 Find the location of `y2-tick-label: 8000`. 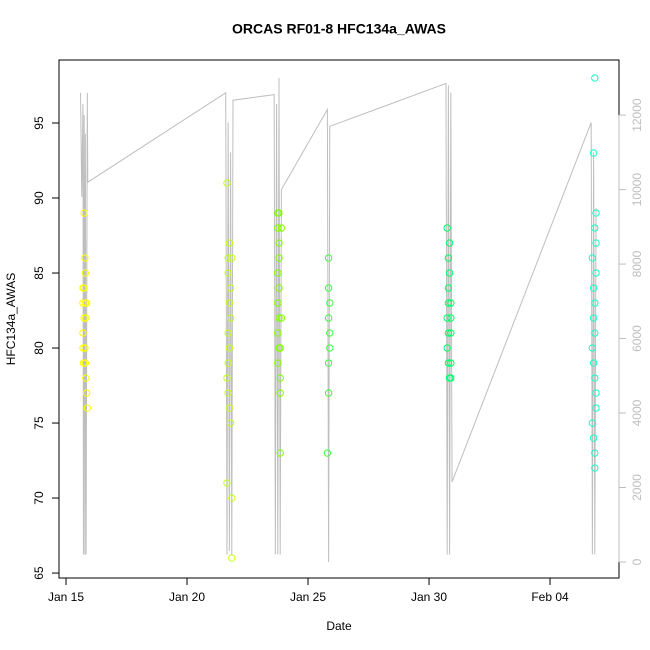

y2-tick-label: 8000 is located at coordinates (637, 263).